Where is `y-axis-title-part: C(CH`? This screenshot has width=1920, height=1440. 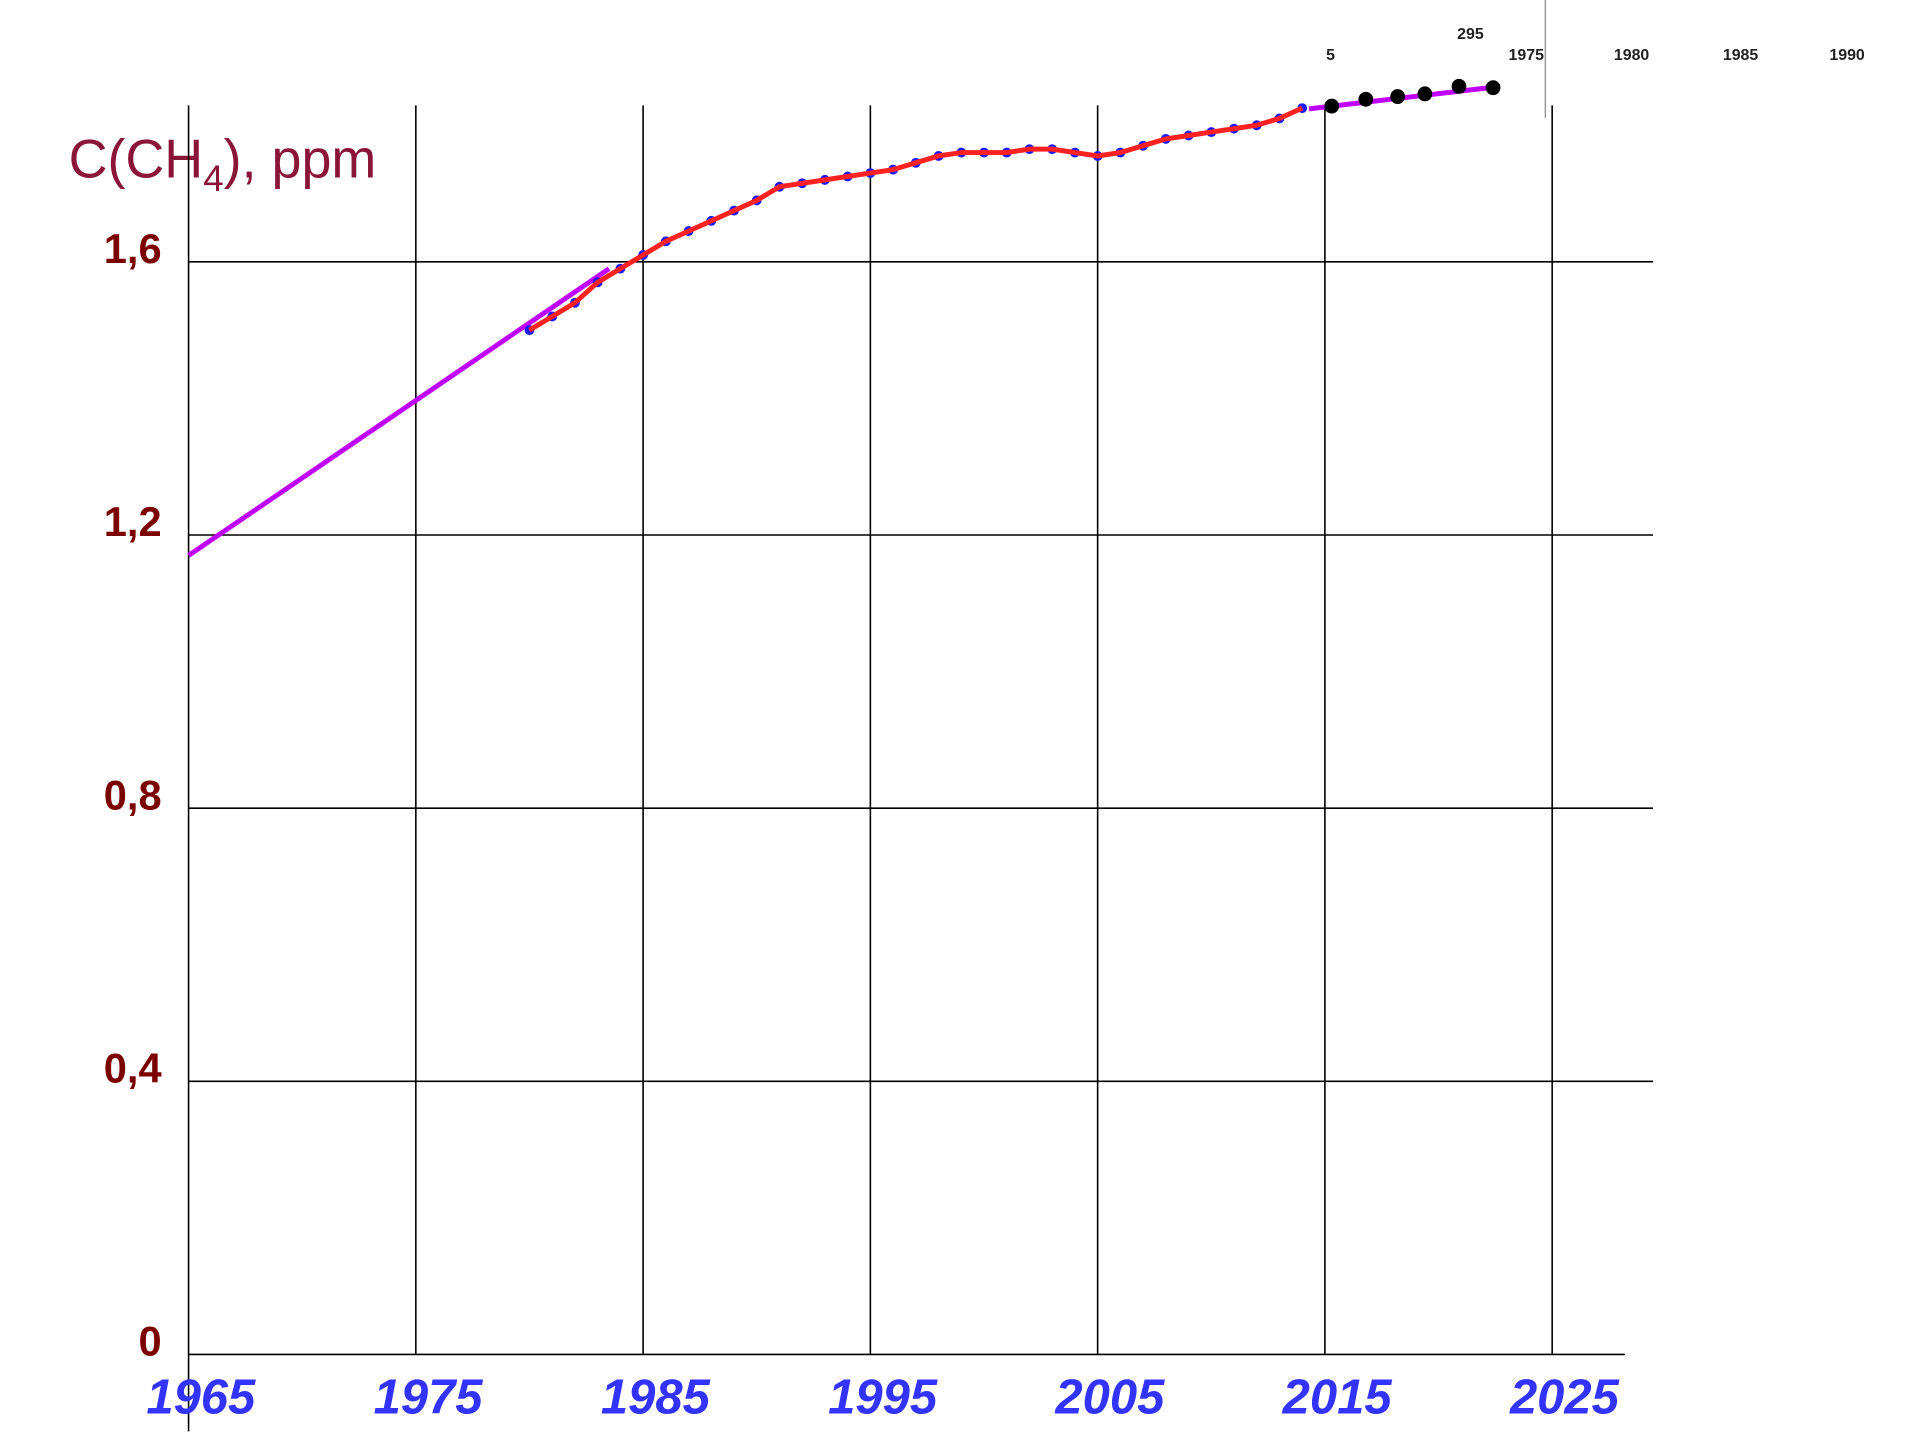
y-axis-title-part: C(CH is located at coordinates (136, 160).